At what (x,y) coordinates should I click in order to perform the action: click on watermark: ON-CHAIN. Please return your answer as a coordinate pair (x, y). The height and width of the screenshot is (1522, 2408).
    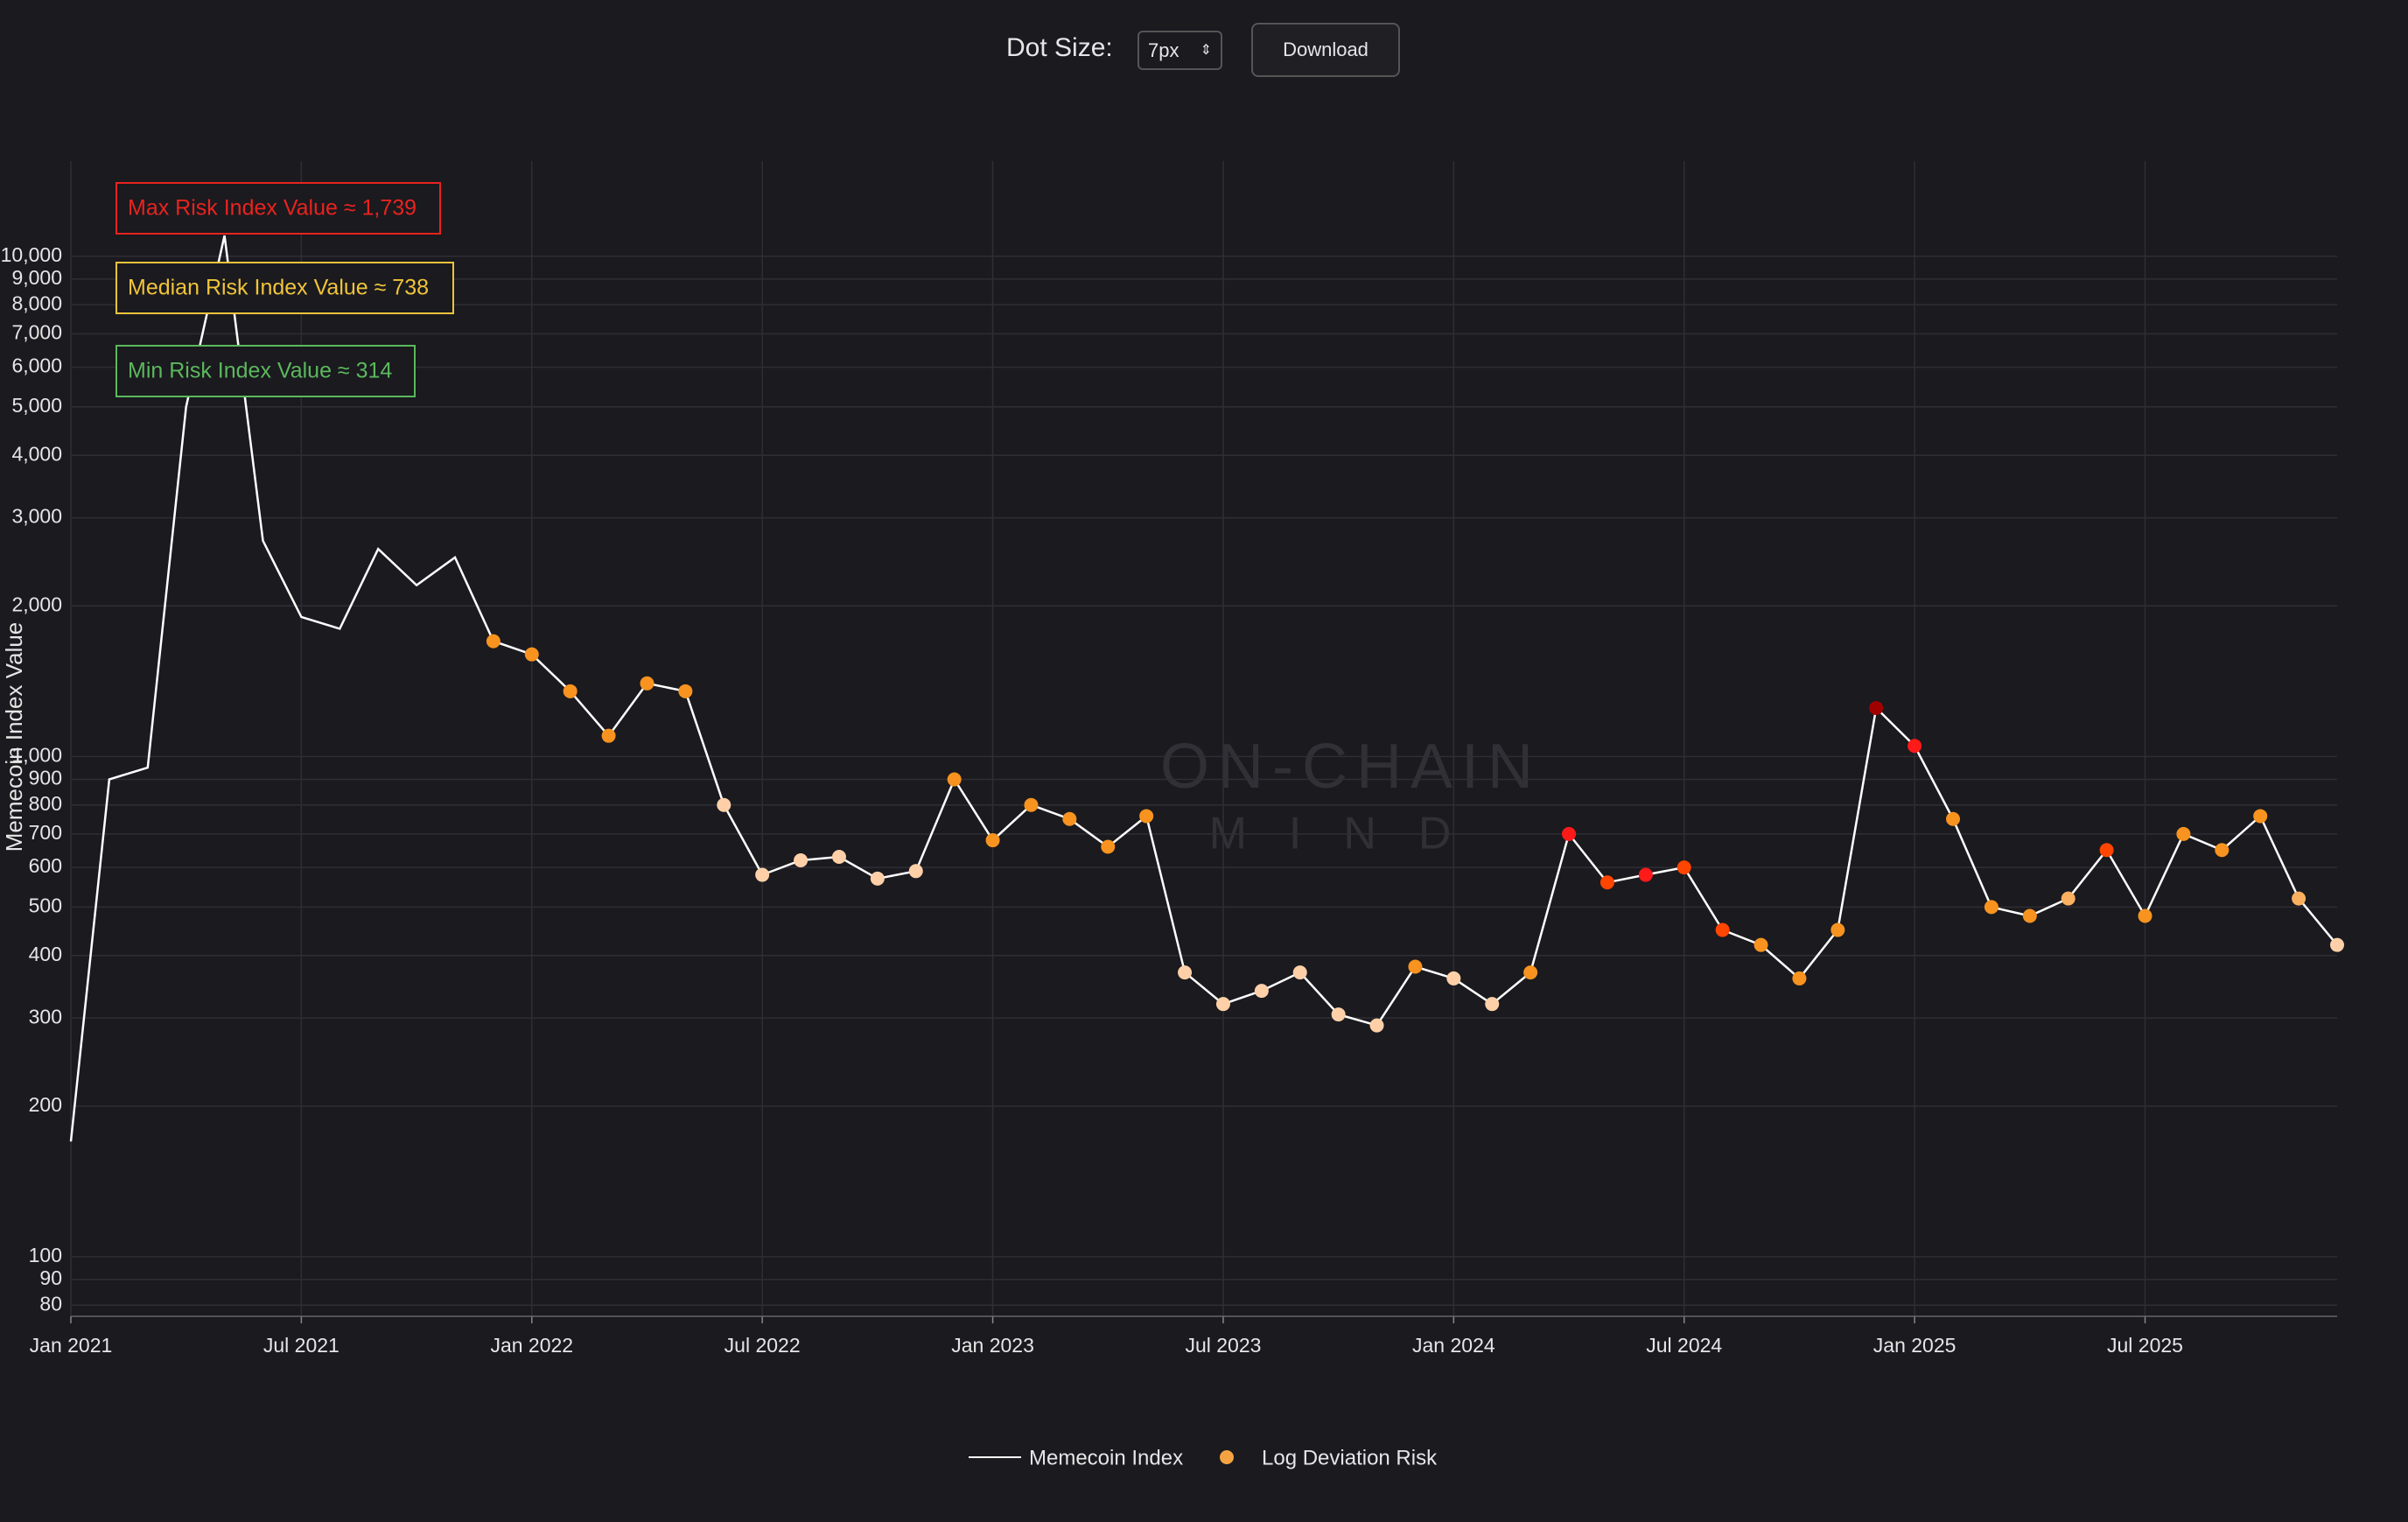
    Looking at the image, I should click on (1351, 767).